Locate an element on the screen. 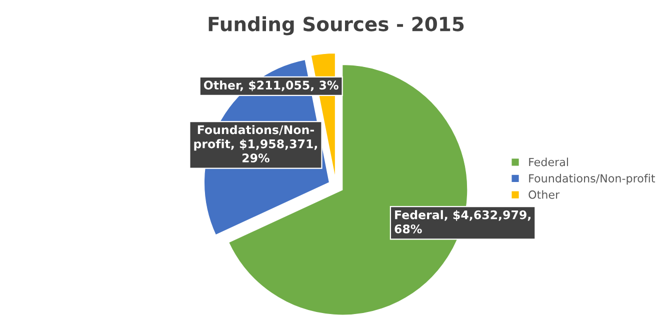 The height and width of the screenshot is (326, 672). data-label: Federal, $4,632,979, 68% is located at coordinates (462, 222).